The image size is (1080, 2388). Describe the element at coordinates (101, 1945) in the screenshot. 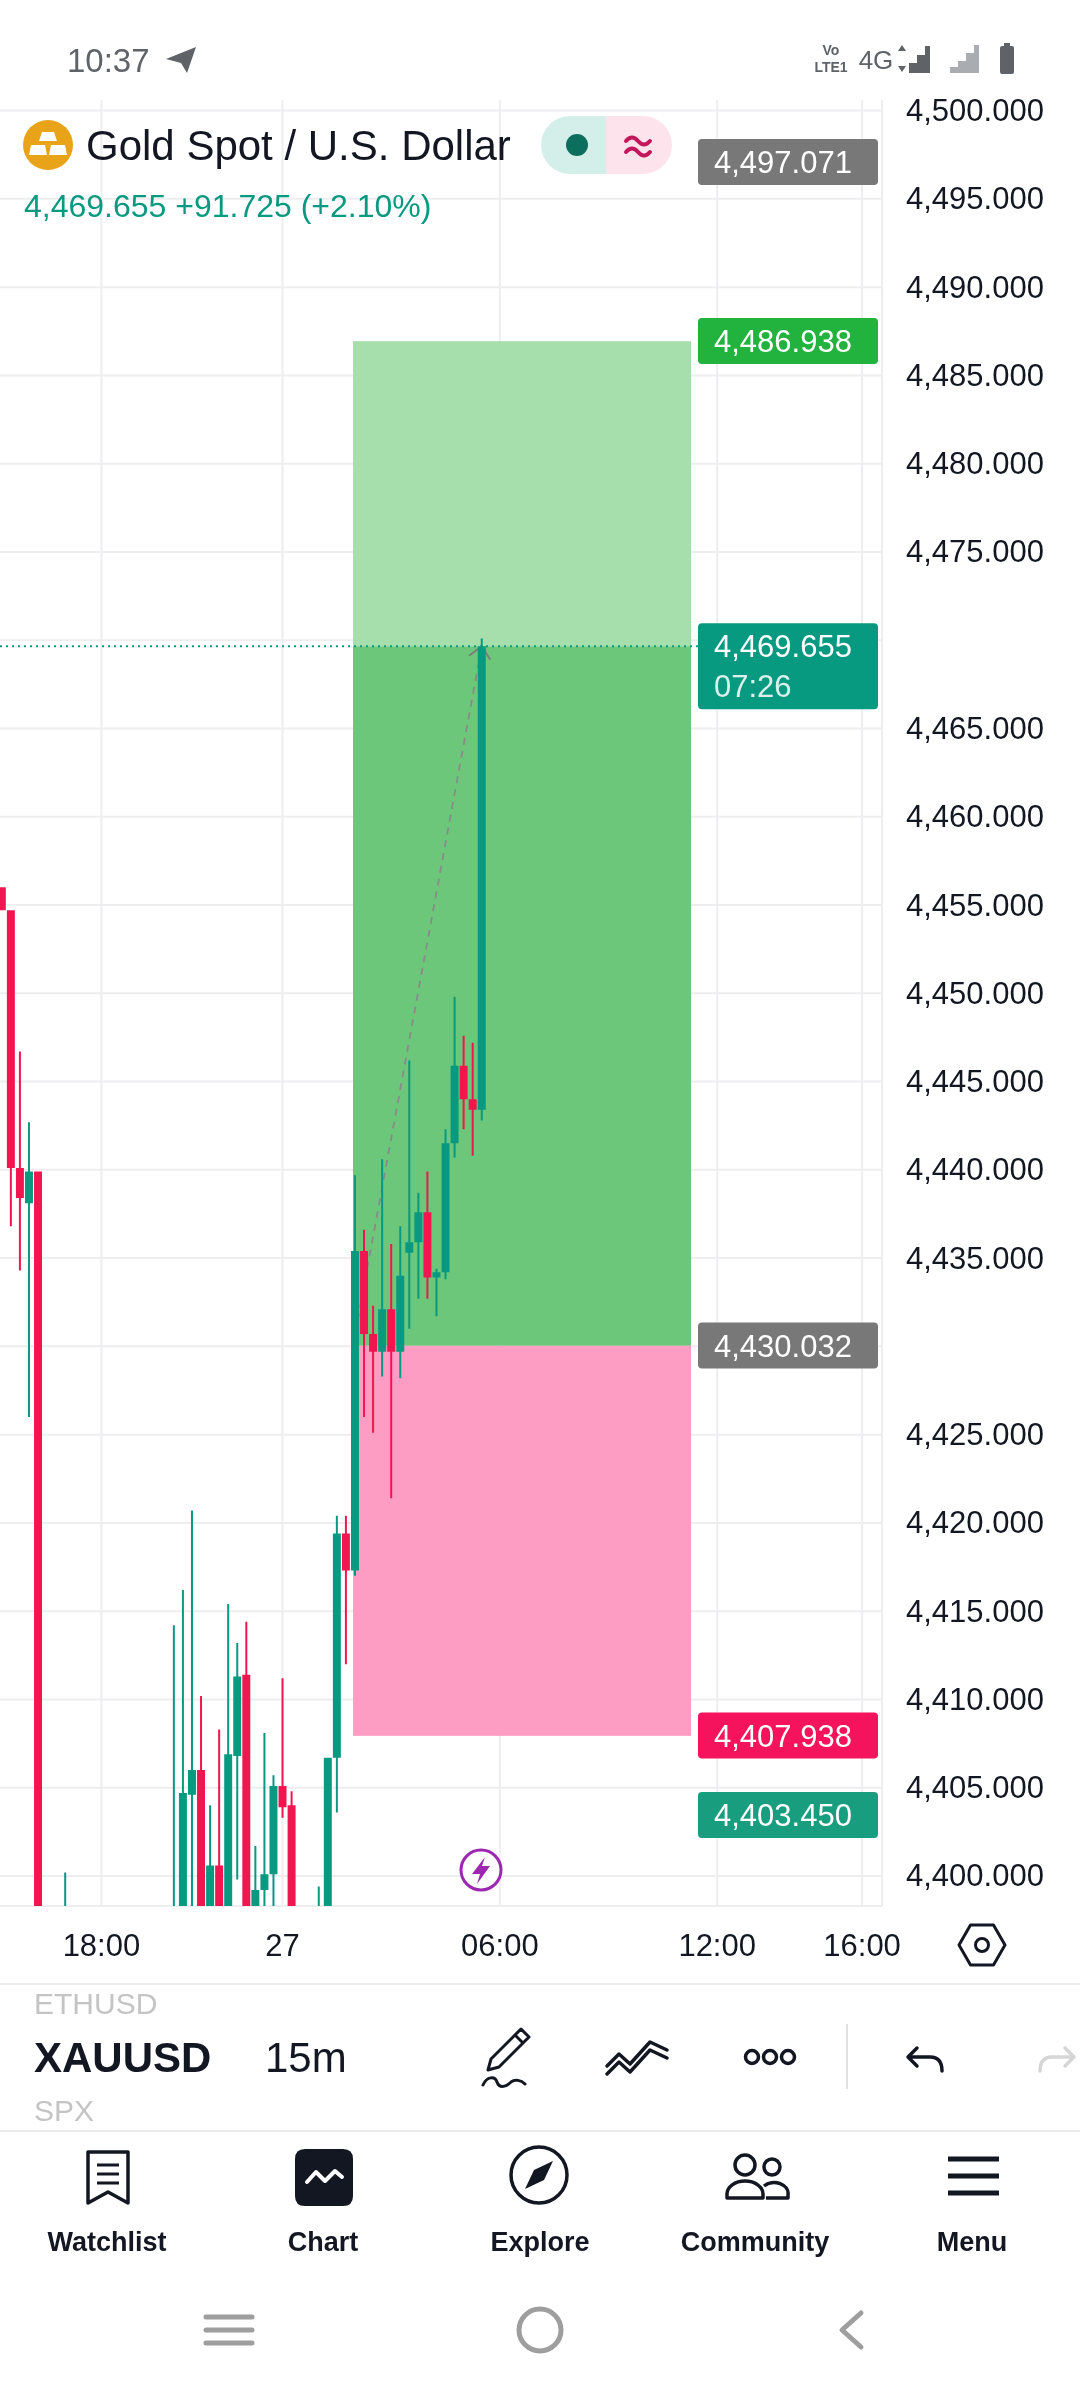

I see `x-tick-label: 18:00` at that location.